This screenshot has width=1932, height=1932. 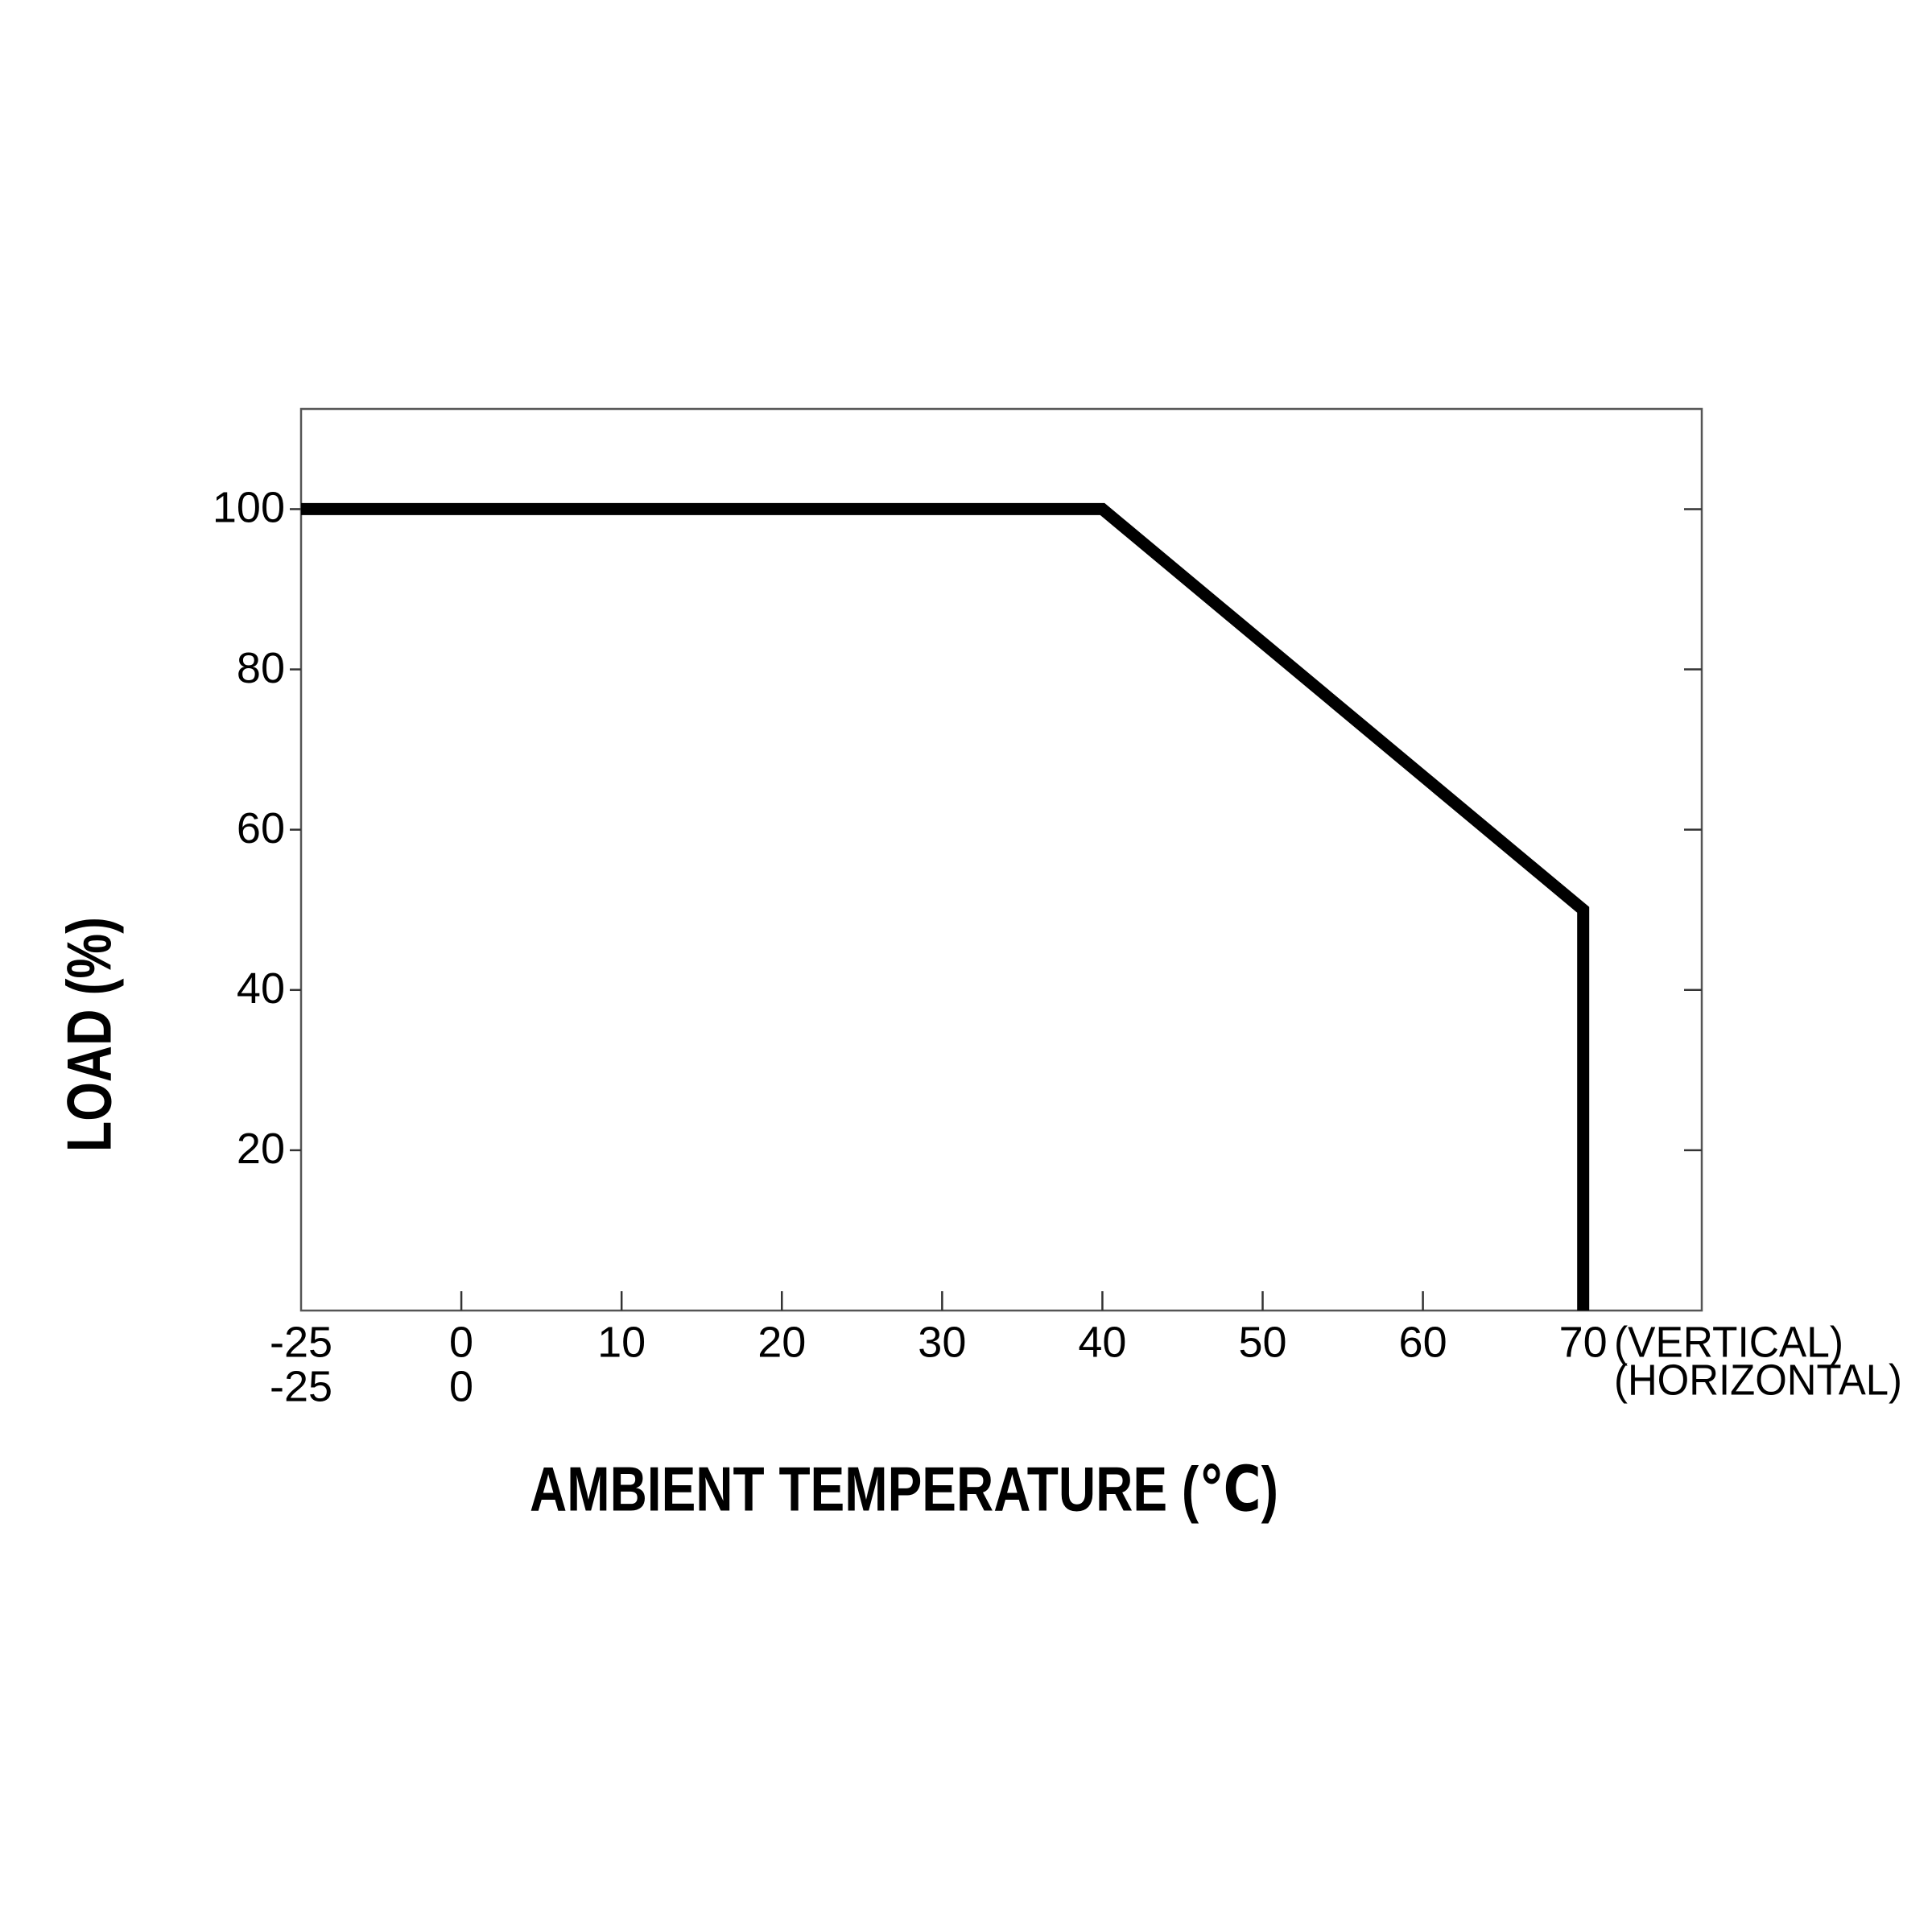 I want to click on x-tick-label: -25, so click(x=301, y=1342).